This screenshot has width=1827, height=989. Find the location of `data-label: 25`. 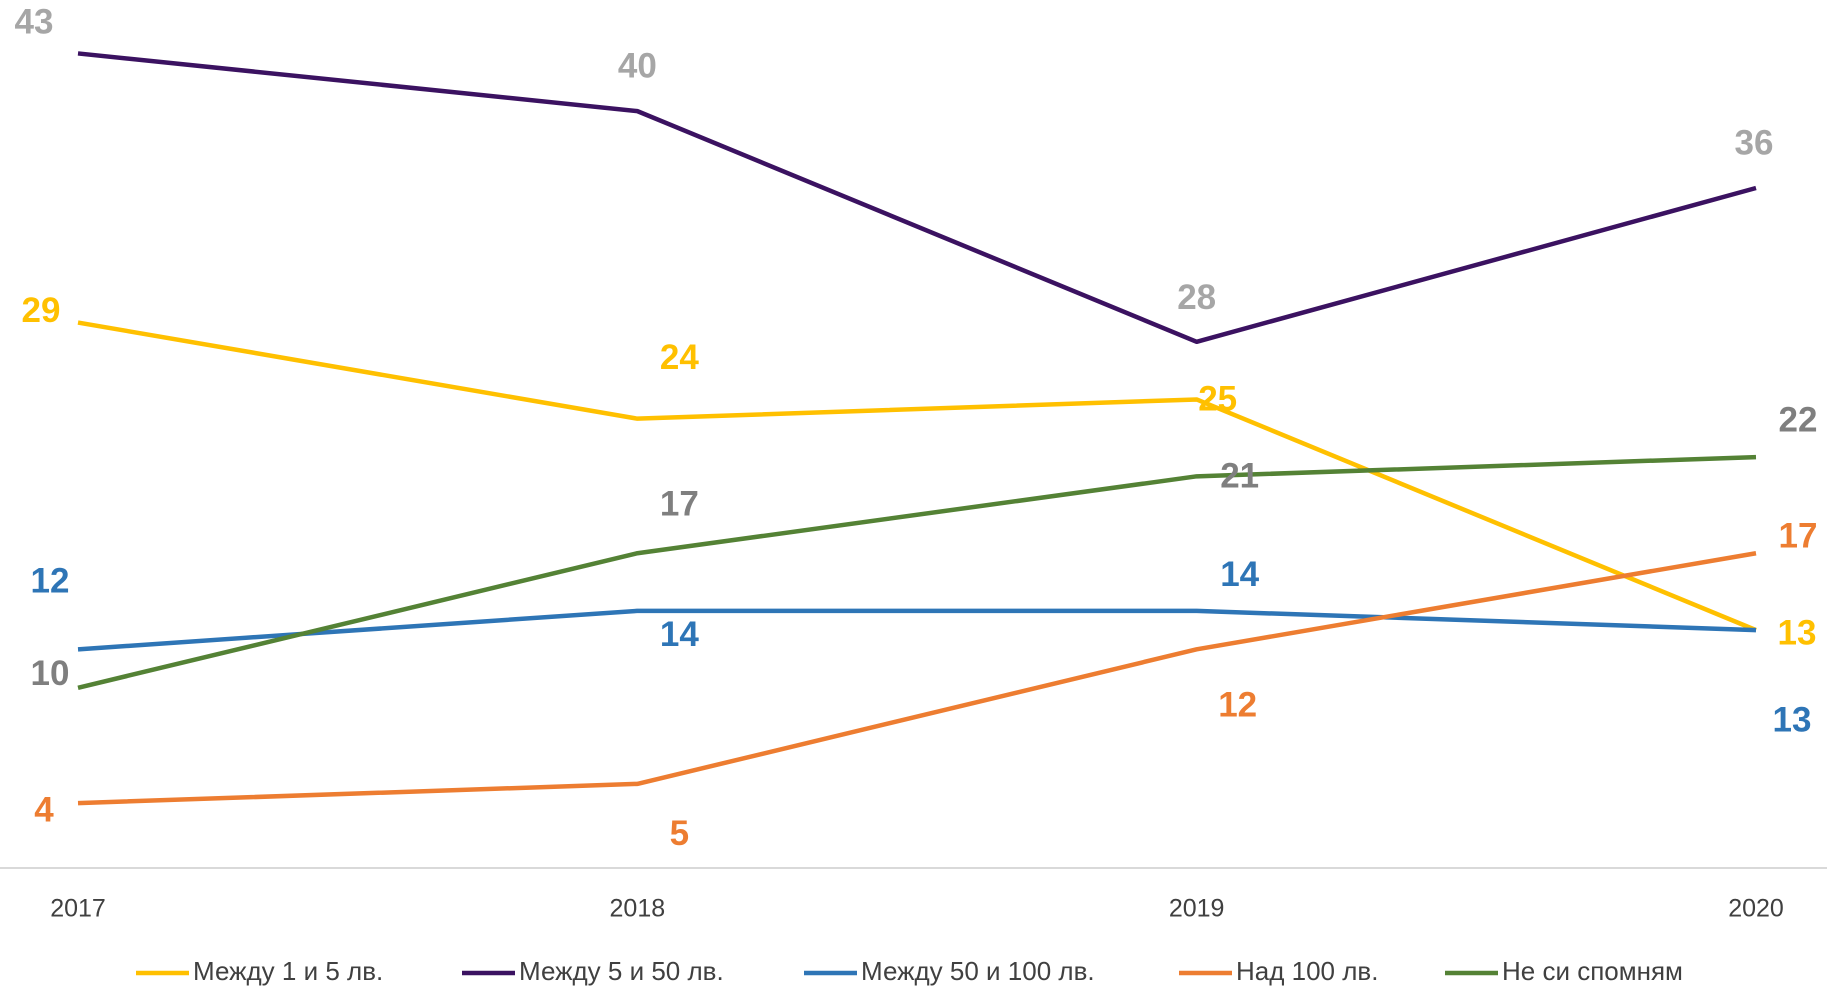

data-label: 25 is located at coordinates (1217, 399).